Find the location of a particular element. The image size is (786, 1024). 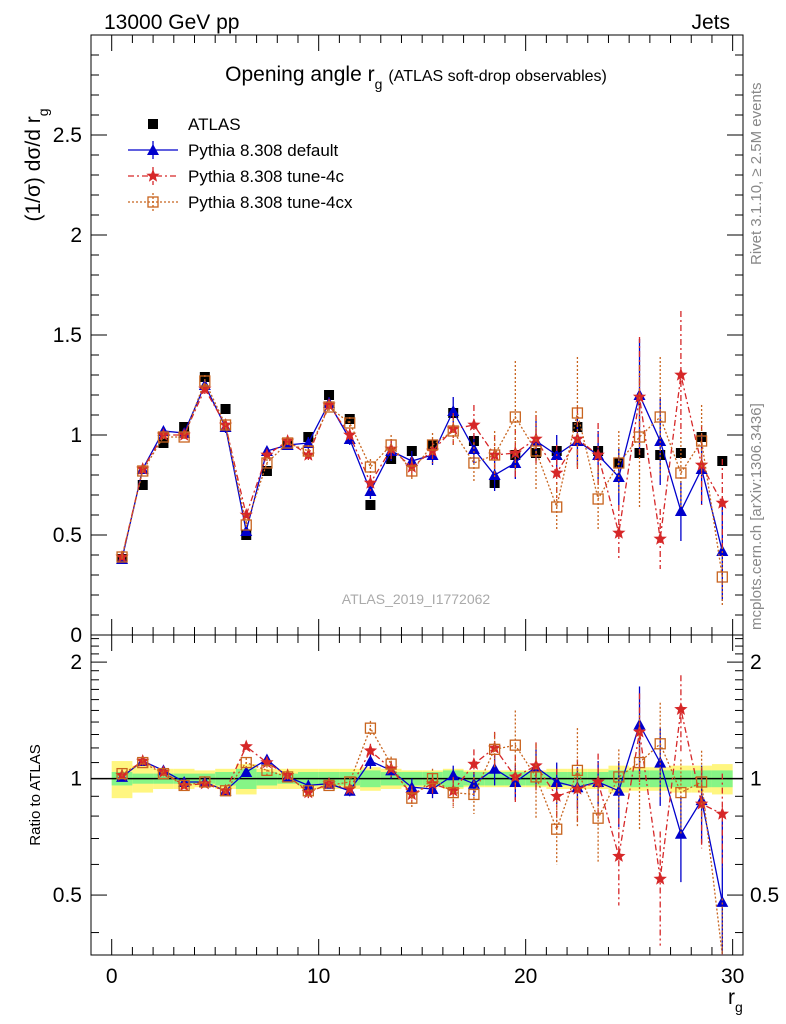

x-tick-label: 20 is located at coordinates (525, 976).